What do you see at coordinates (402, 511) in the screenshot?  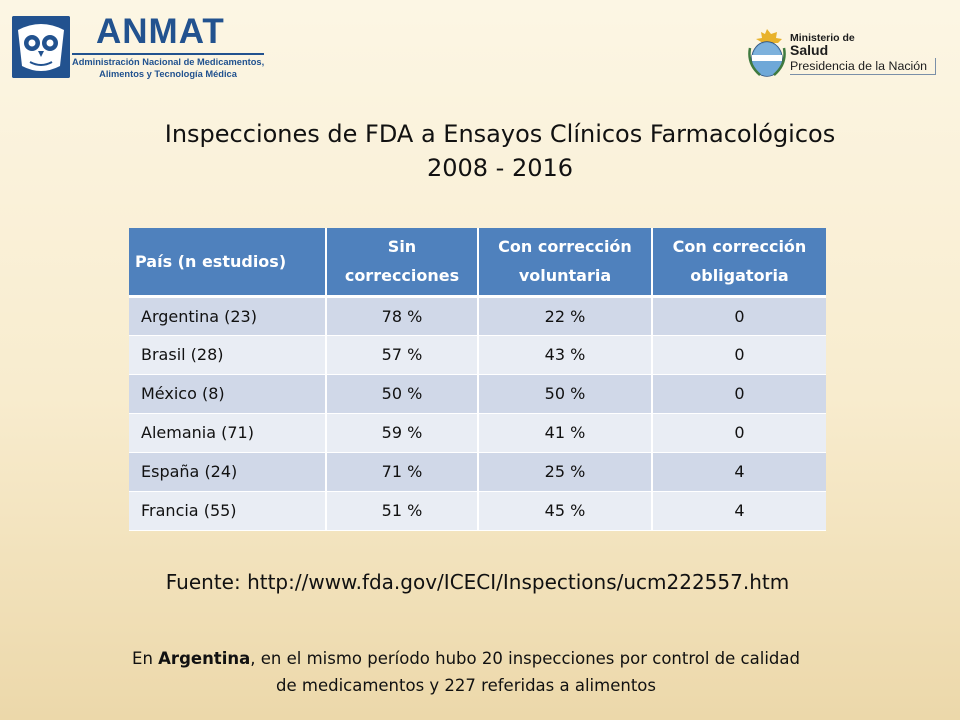 I see `cell-sin-correcciones: 51 %` at bounding box center [402, 511].